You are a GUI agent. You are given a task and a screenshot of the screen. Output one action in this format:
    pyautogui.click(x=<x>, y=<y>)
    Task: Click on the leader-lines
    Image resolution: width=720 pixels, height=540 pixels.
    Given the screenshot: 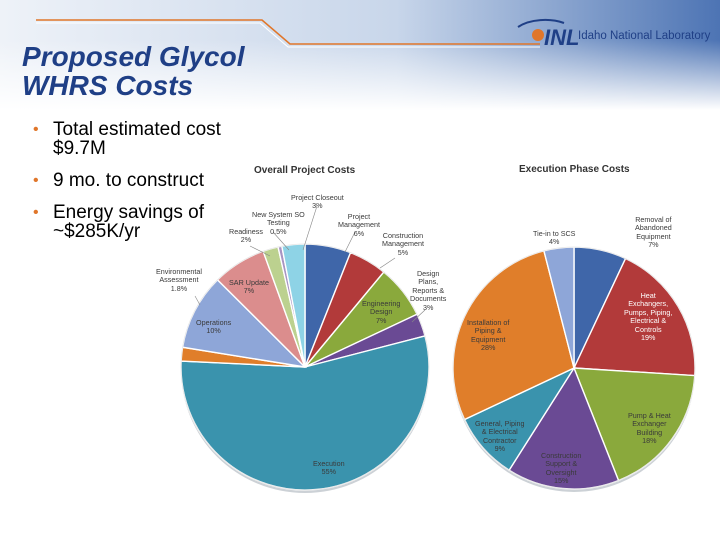 What is the action you would take?
    pyautogui.click(x=310, y=264)
    